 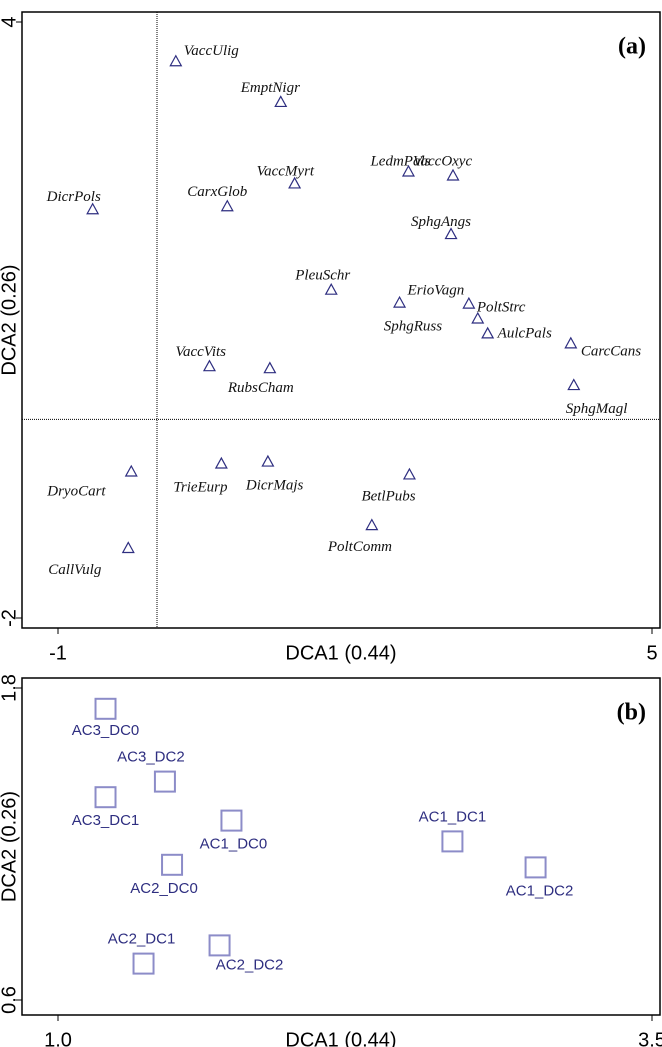 What do you see at coordinates (106, 820) in the screenshot?
I see `point-label: AC3_DC1` at bounding box center [106, 820].